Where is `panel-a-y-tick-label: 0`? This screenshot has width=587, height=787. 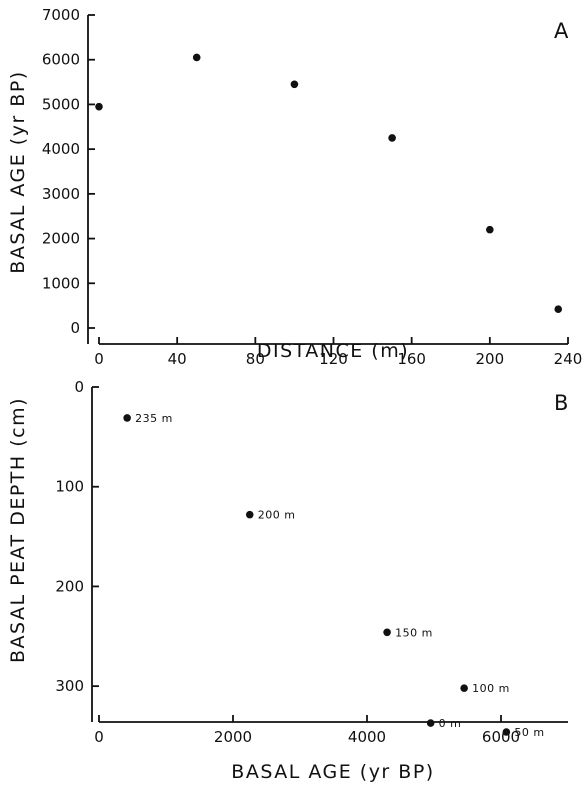
panel-a-y-tick-label: 0 is located at coordinates (75, 328).